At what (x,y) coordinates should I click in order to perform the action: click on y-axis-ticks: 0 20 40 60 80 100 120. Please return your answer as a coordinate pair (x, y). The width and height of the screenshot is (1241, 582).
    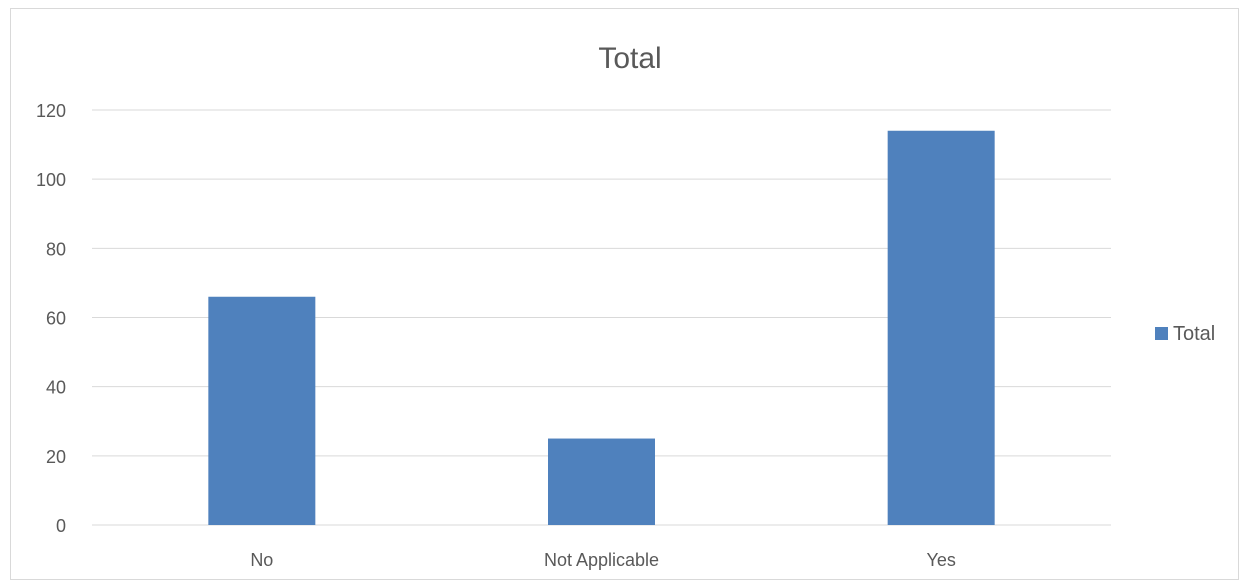
    Looking at the image, I should click on (51, 318).